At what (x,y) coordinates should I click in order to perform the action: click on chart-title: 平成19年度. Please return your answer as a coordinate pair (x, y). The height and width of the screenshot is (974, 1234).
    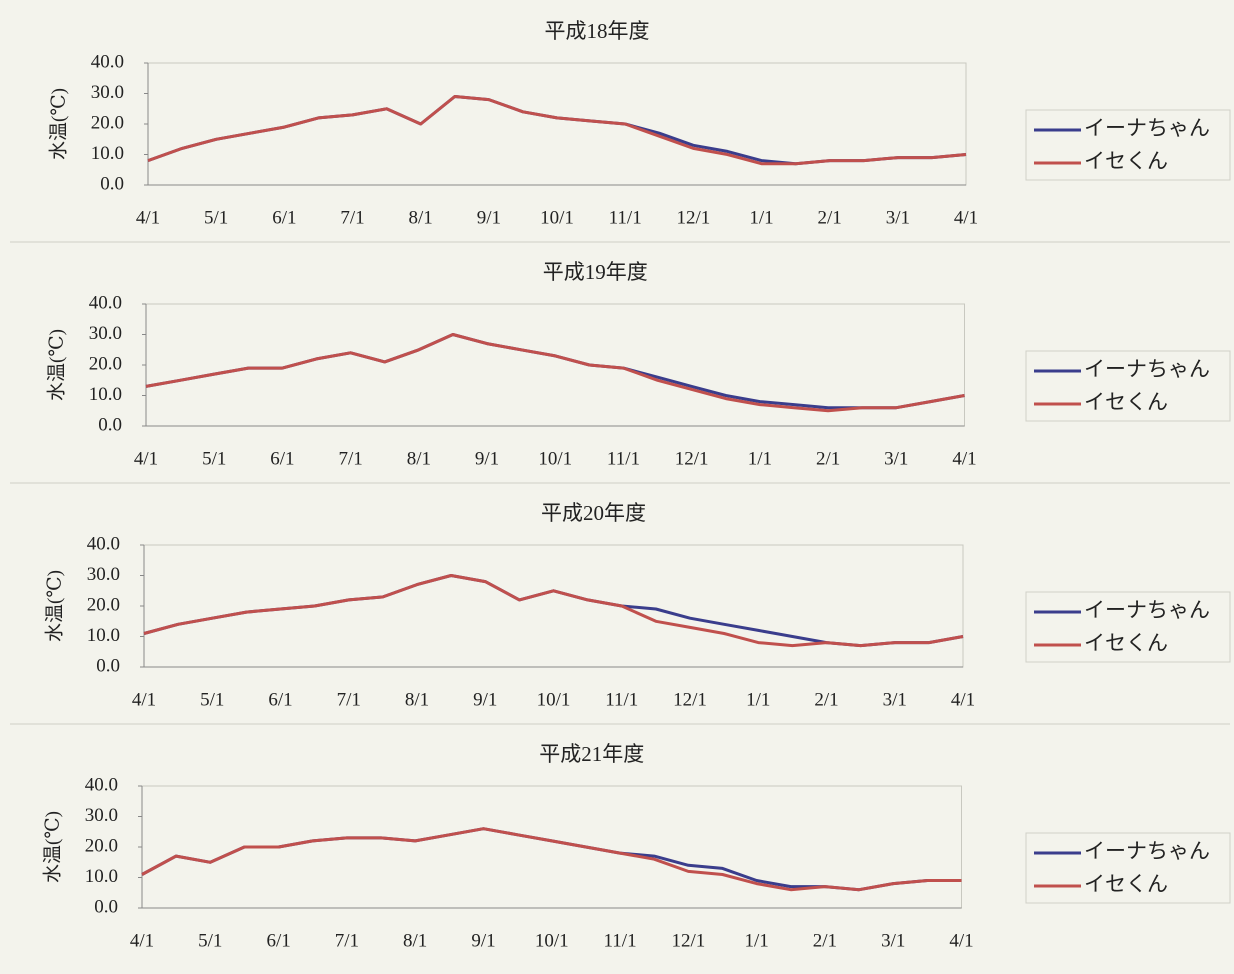
    Looking at the image, I should click on (595, 272).